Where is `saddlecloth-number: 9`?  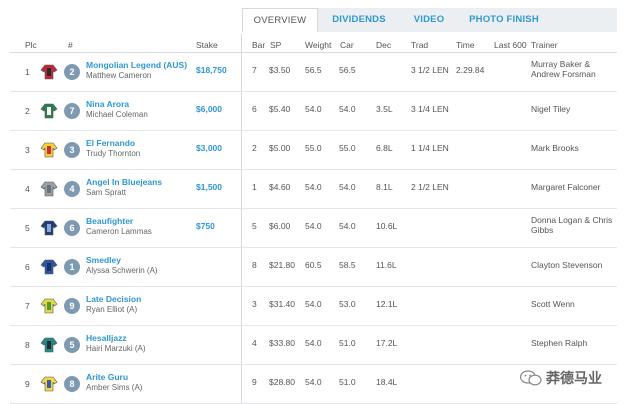
saddlecloth-number: 9 is located at coordinates (72, 306).